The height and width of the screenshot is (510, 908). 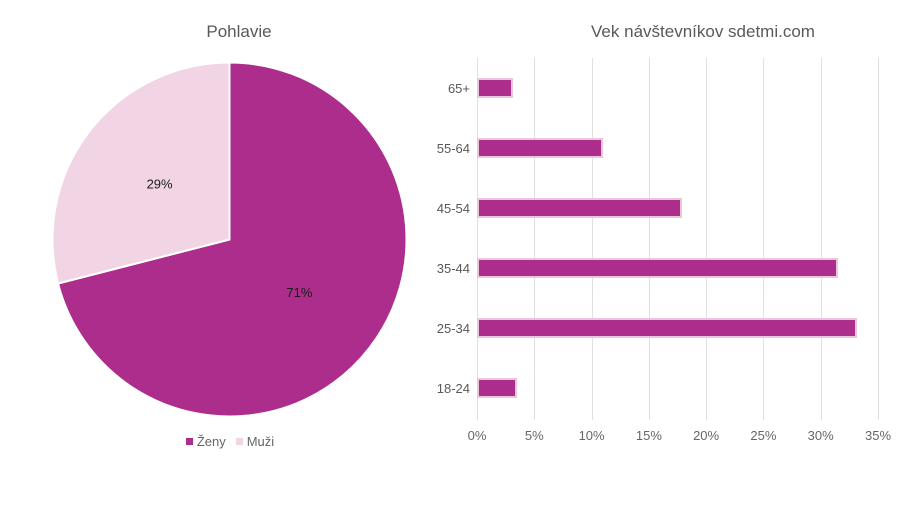 I want to click on category-label-18-24: 18-24, so click(x=453, y=388).